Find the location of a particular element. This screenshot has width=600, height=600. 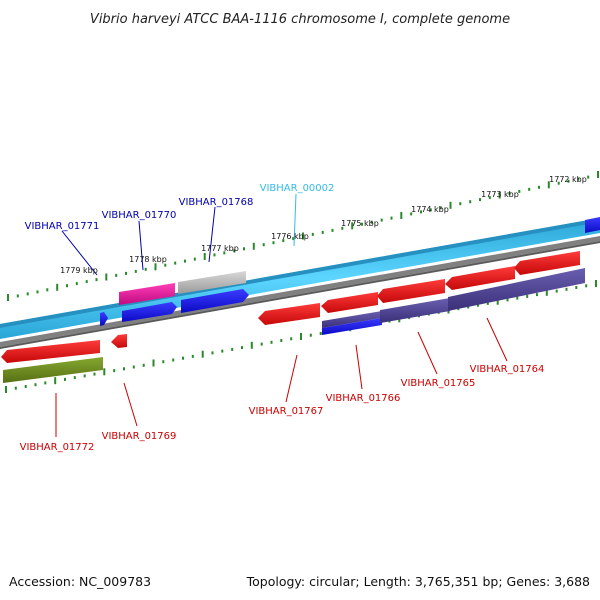

gene-feature-01768-gray is located at coordinates (212, 282).